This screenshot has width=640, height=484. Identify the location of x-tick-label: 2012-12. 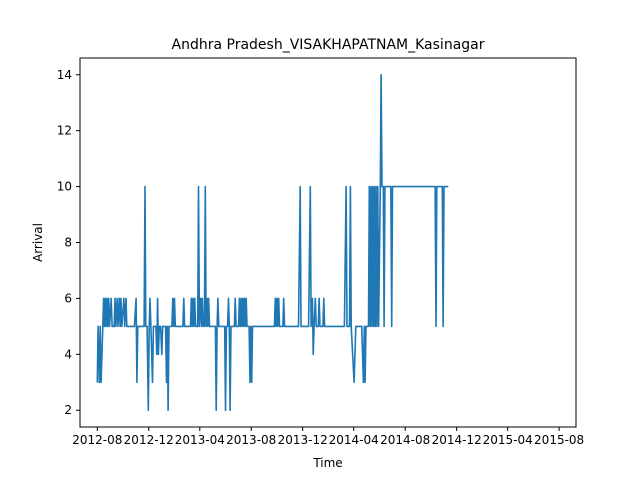
(149, 440).